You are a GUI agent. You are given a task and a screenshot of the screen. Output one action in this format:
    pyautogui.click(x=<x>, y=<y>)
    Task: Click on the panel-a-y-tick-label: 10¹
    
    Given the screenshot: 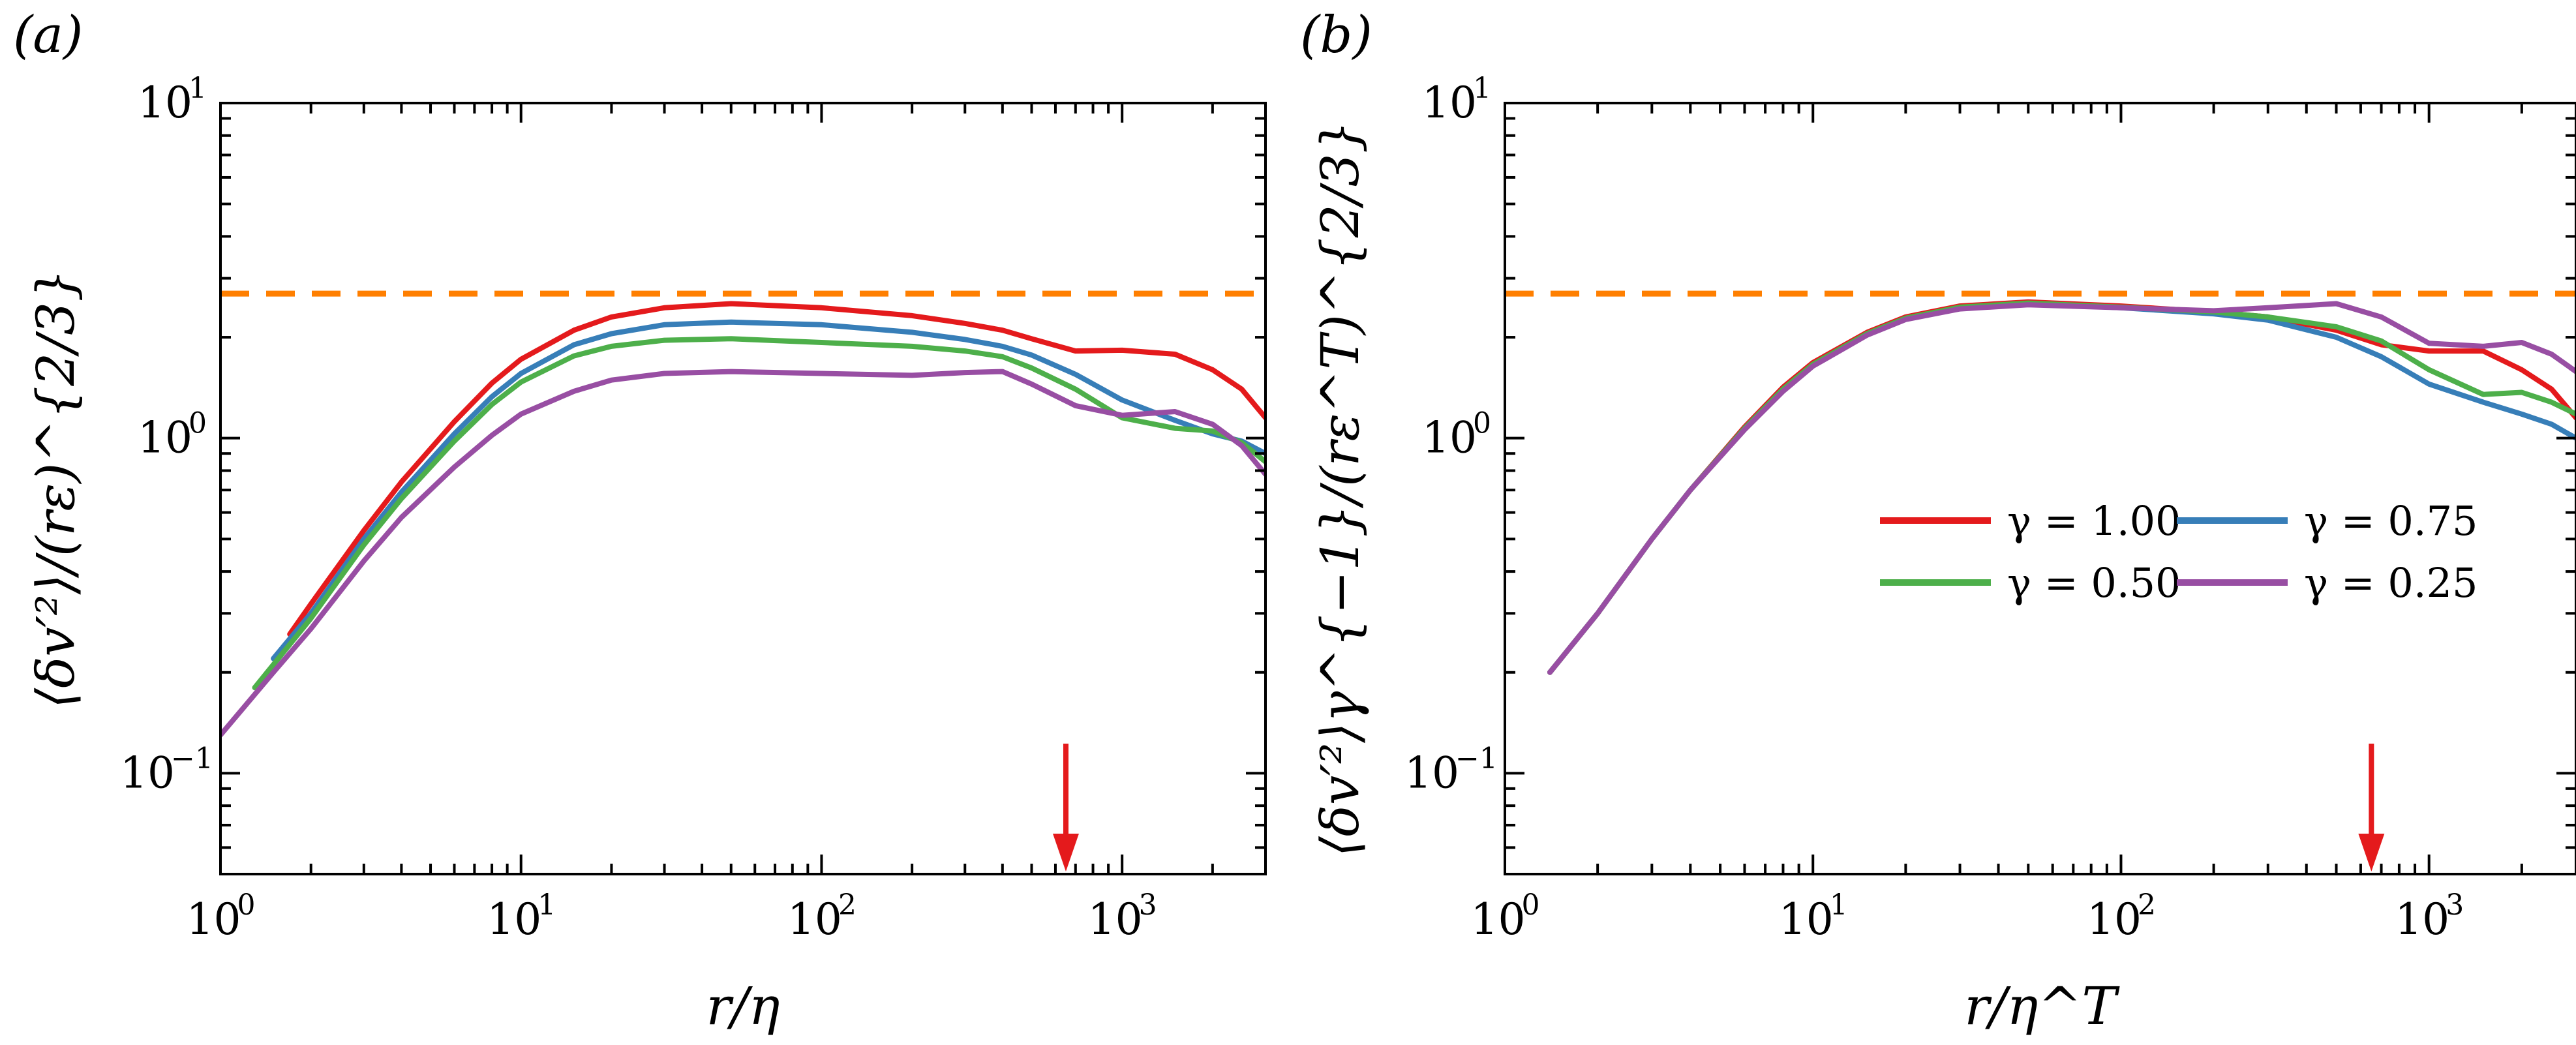 What is the action you would take?
    pyautogui.click(x=172, y=100)
    